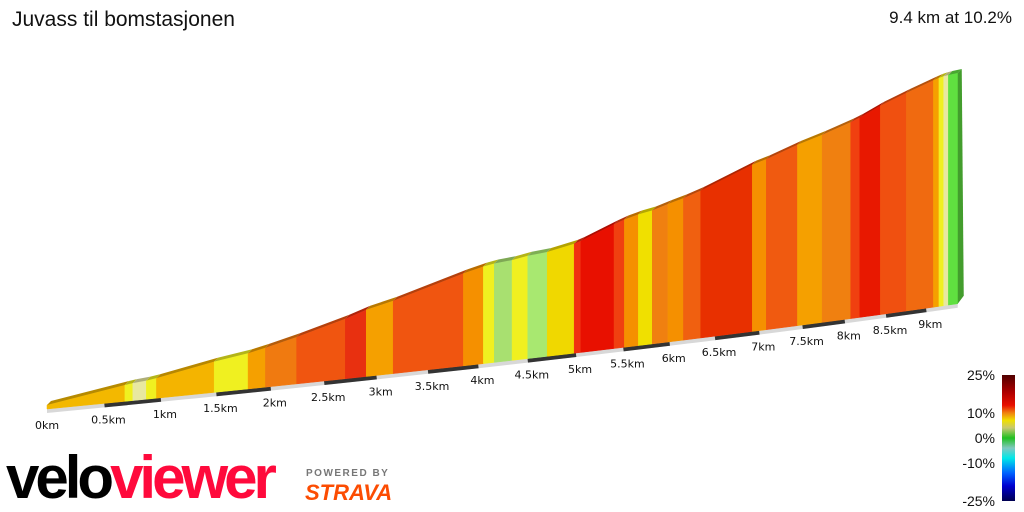 This screenshot has height=512, width=1024. I want to click on profile-end-face, so click(960, 186).